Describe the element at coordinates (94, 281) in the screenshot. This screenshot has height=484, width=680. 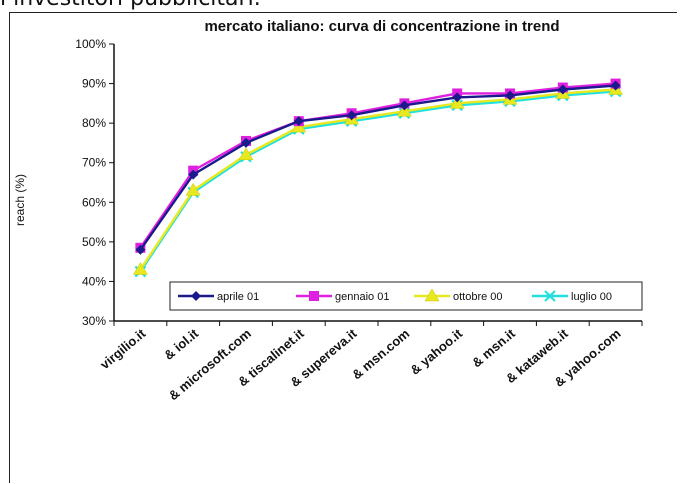
I see `y-tick-label: 40%` at that location.